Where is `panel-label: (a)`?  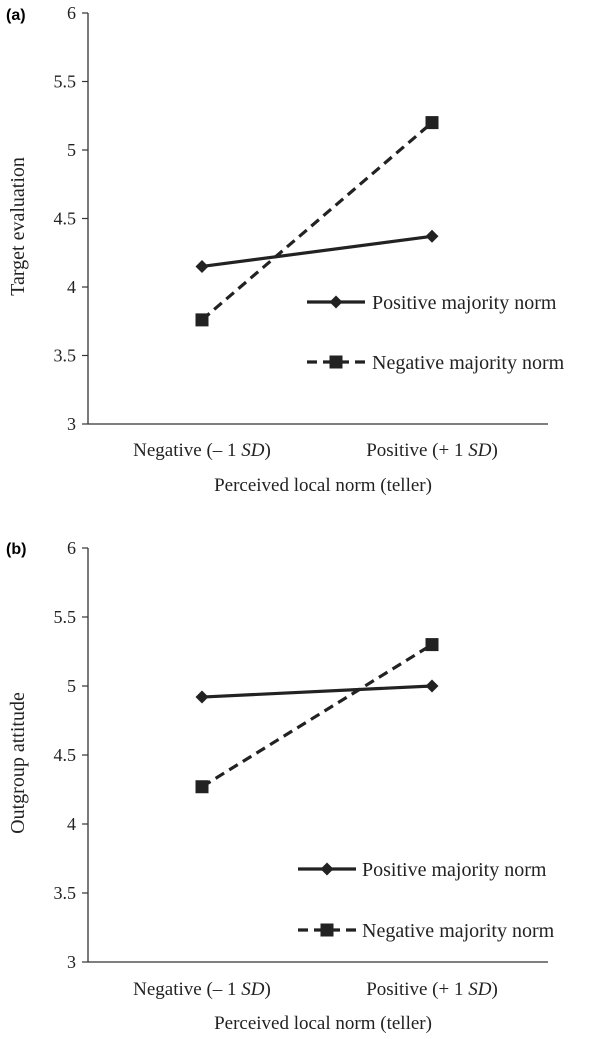 panel-label: (a) is located at coordinates (16, 15).